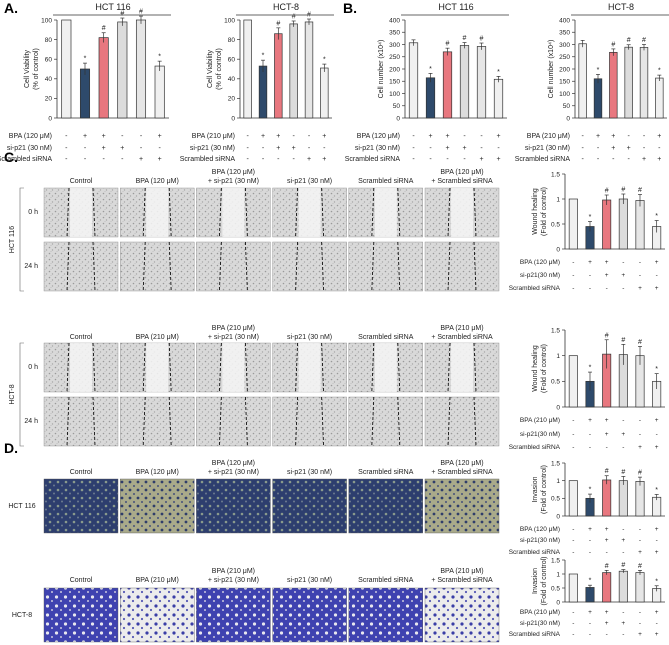 The image size is (669, 645). I want to click on time-label: 24 h, so click(31, 266).